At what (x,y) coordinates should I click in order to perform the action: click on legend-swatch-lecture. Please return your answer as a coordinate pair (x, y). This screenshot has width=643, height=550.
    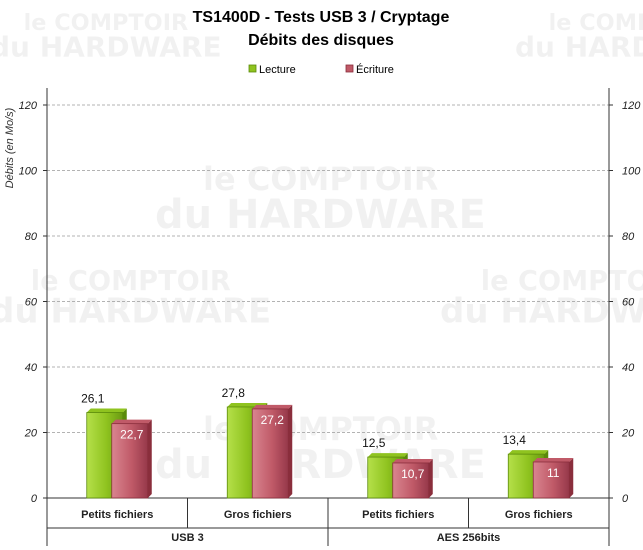
    Looking at the image, I should click on (252, 68).